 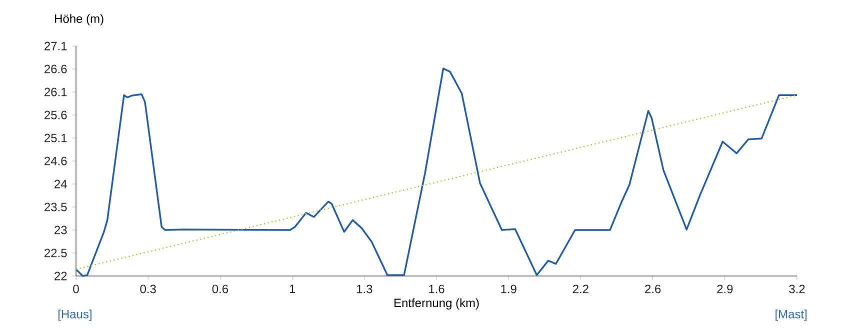 I want to click on y-tick-label: 22, so click(x=60, y=276).